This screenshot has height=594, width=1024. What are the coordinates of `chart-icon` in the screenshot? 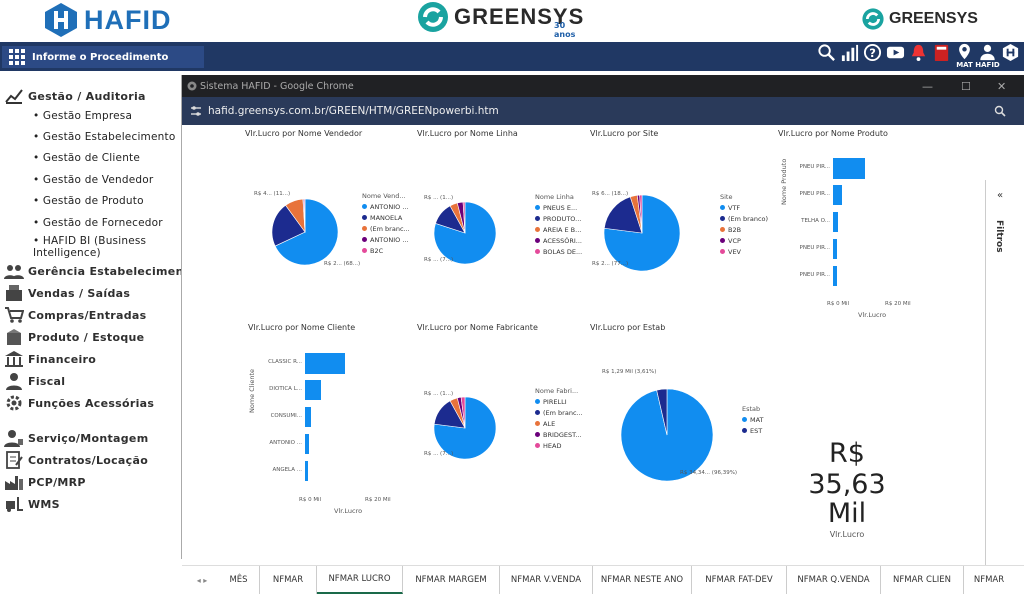 It's located at (14, 96).